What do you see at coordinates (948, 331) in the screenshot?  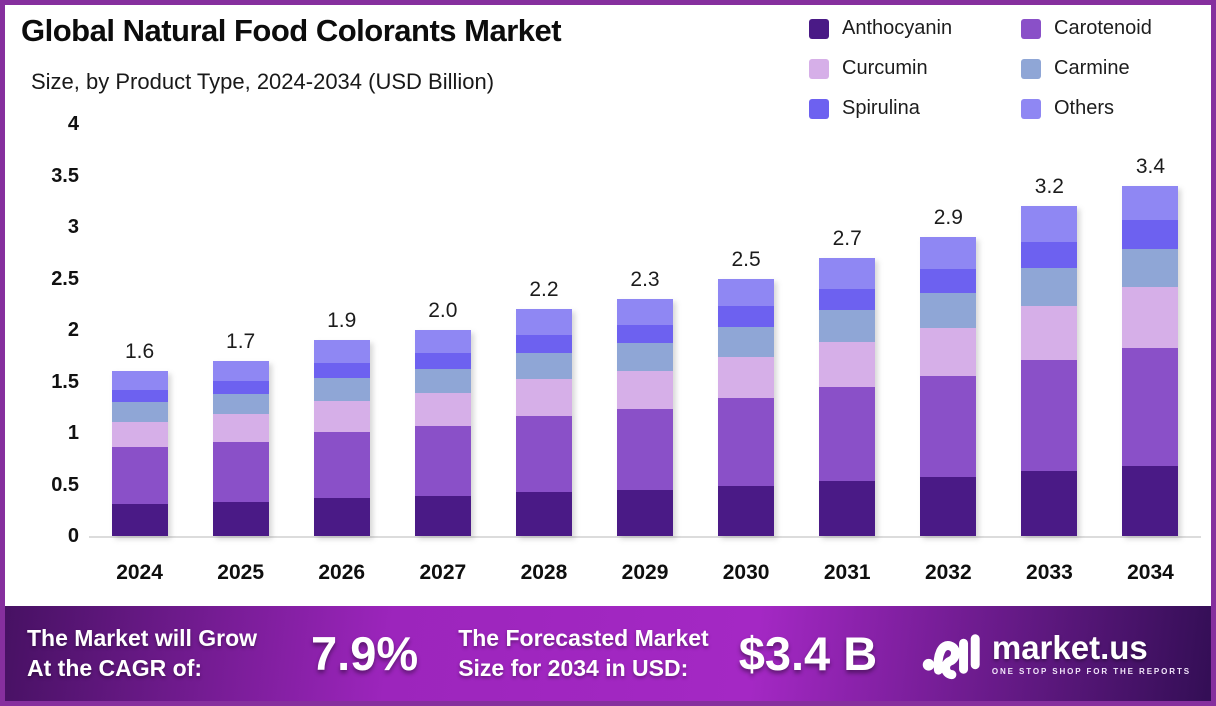 I see `bar-group-2032: 2.9` at bounding box center [948, 331].